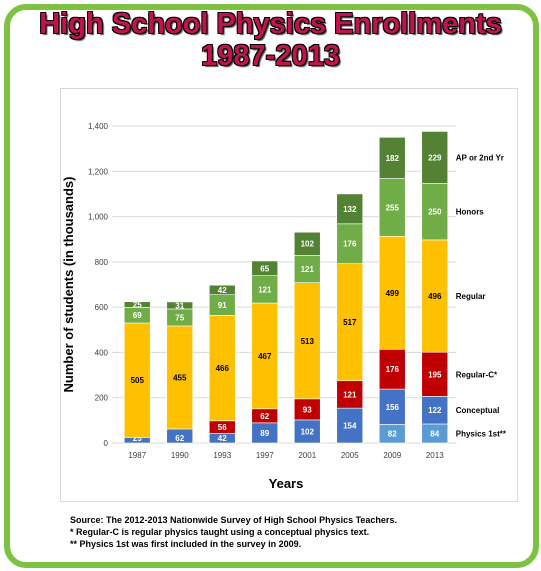 The height and width of the screenshot is (571, 541). I want to click on x-tick-label: 1987, so click(137, 455).